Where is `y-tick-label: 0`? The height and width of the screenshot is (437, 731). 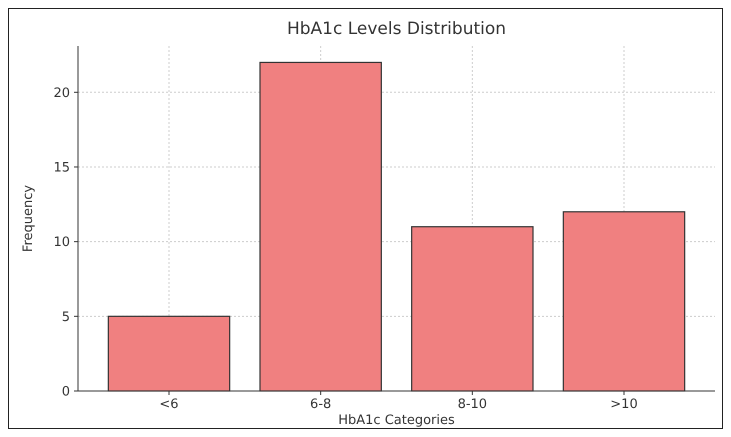 y-tick-label: 0 is located at coordinates (66, 392).